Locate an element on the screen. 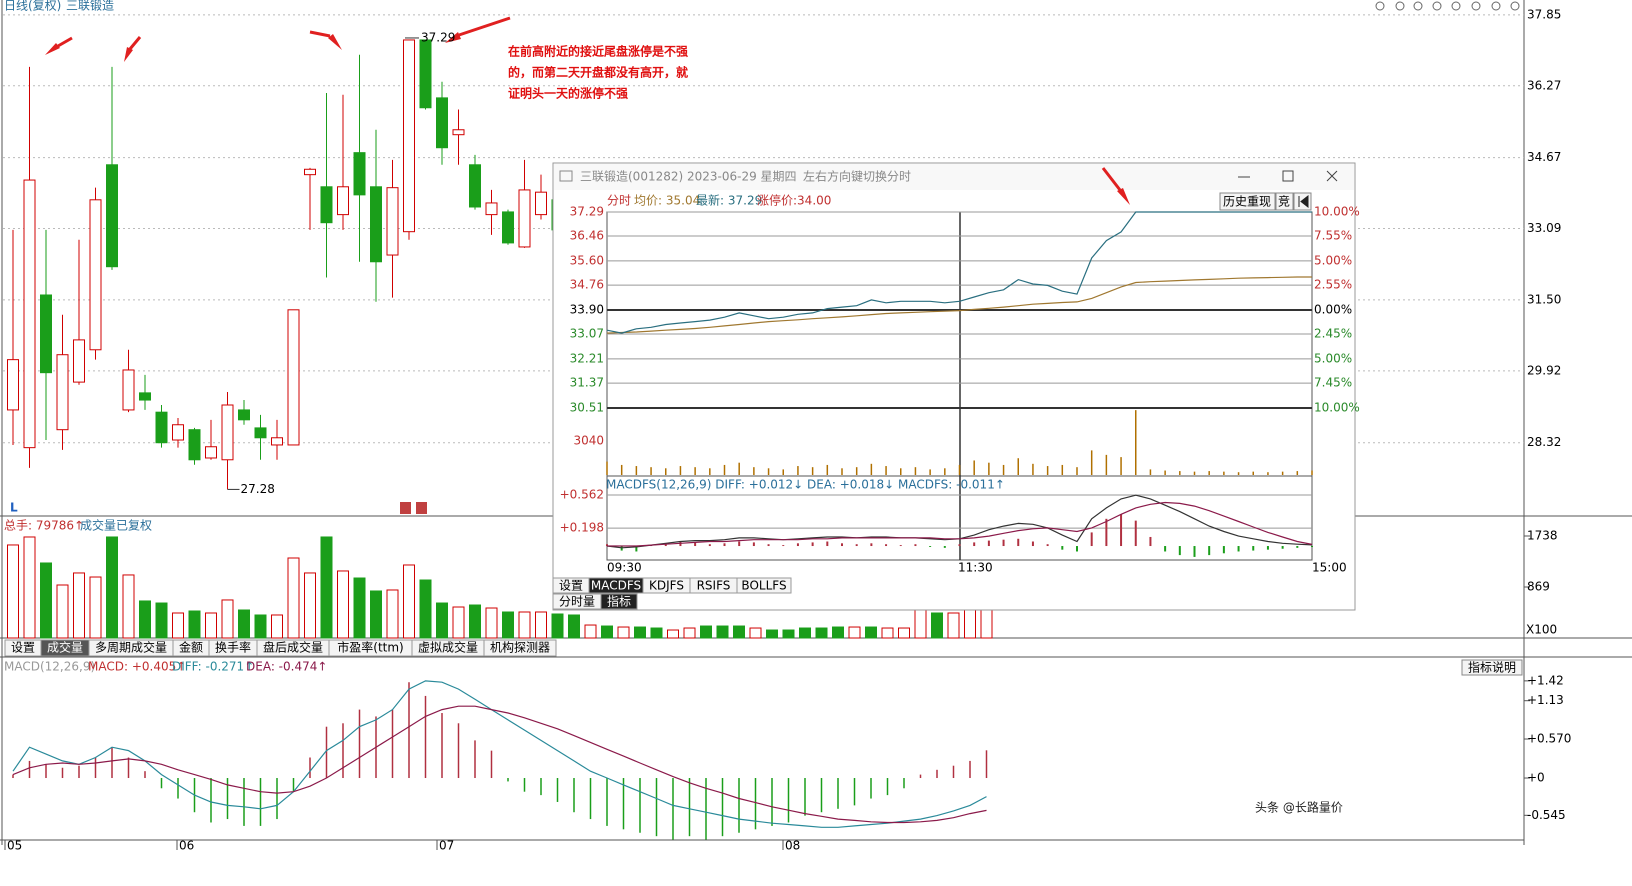 This screenshot has width=1632, height=886. pct-tick-label: 2.55% is located at coordinates (1333, 285).